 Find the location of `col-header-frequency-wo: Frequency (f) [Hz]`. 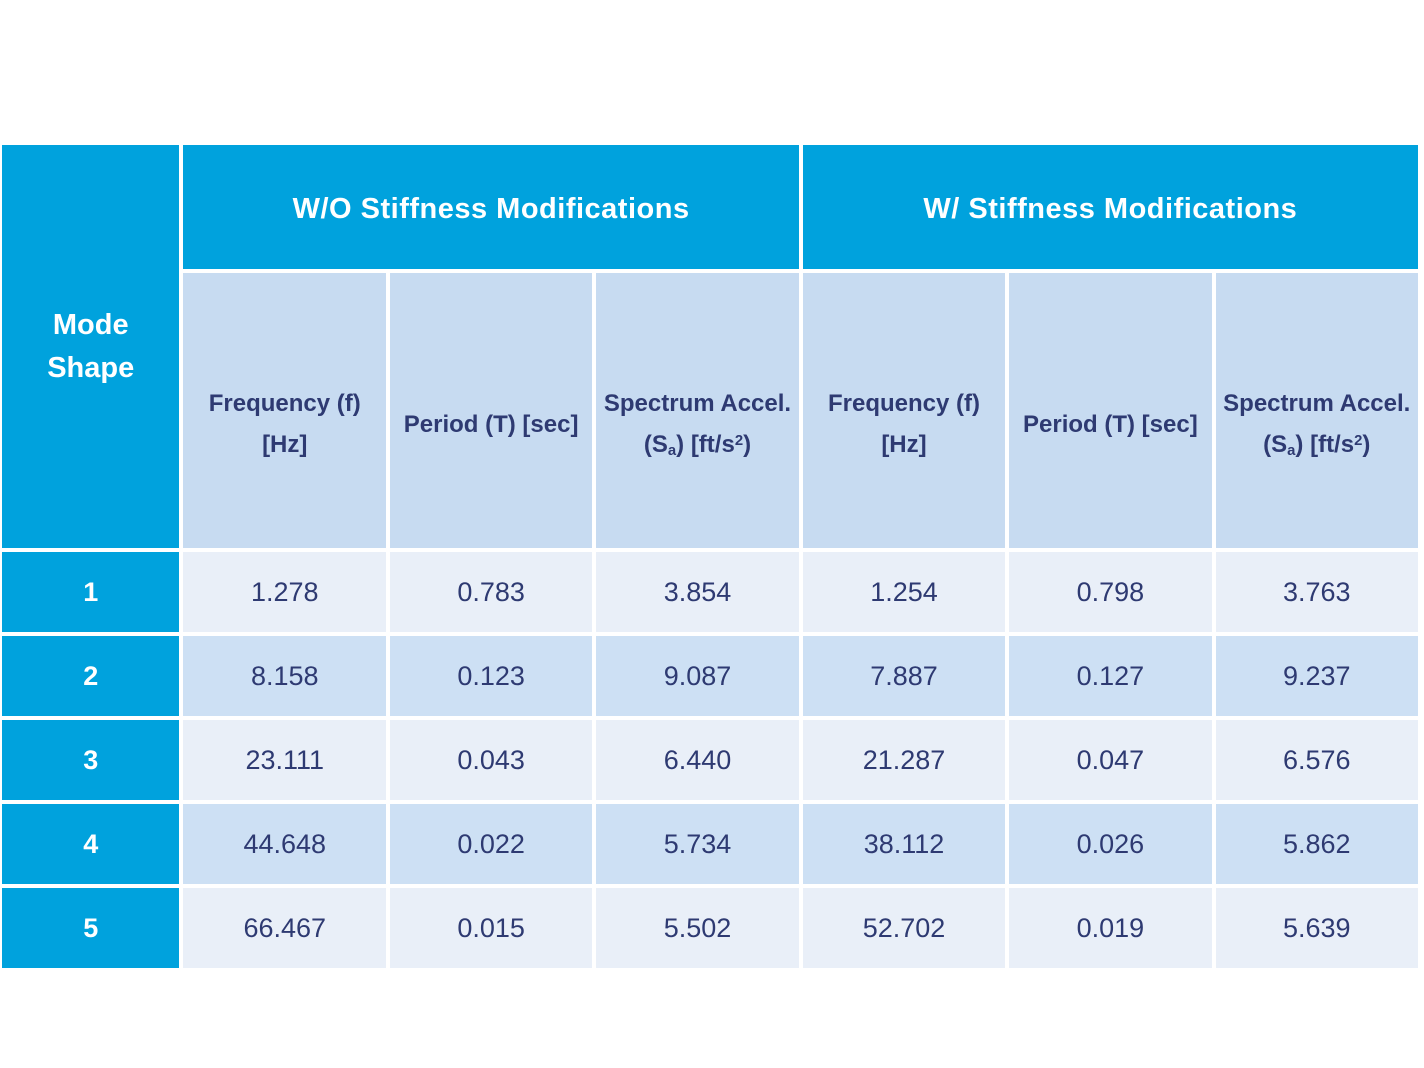

col-header-frequency-wo: Frequency (f) [Hz] is located at coordinates (284, 410).